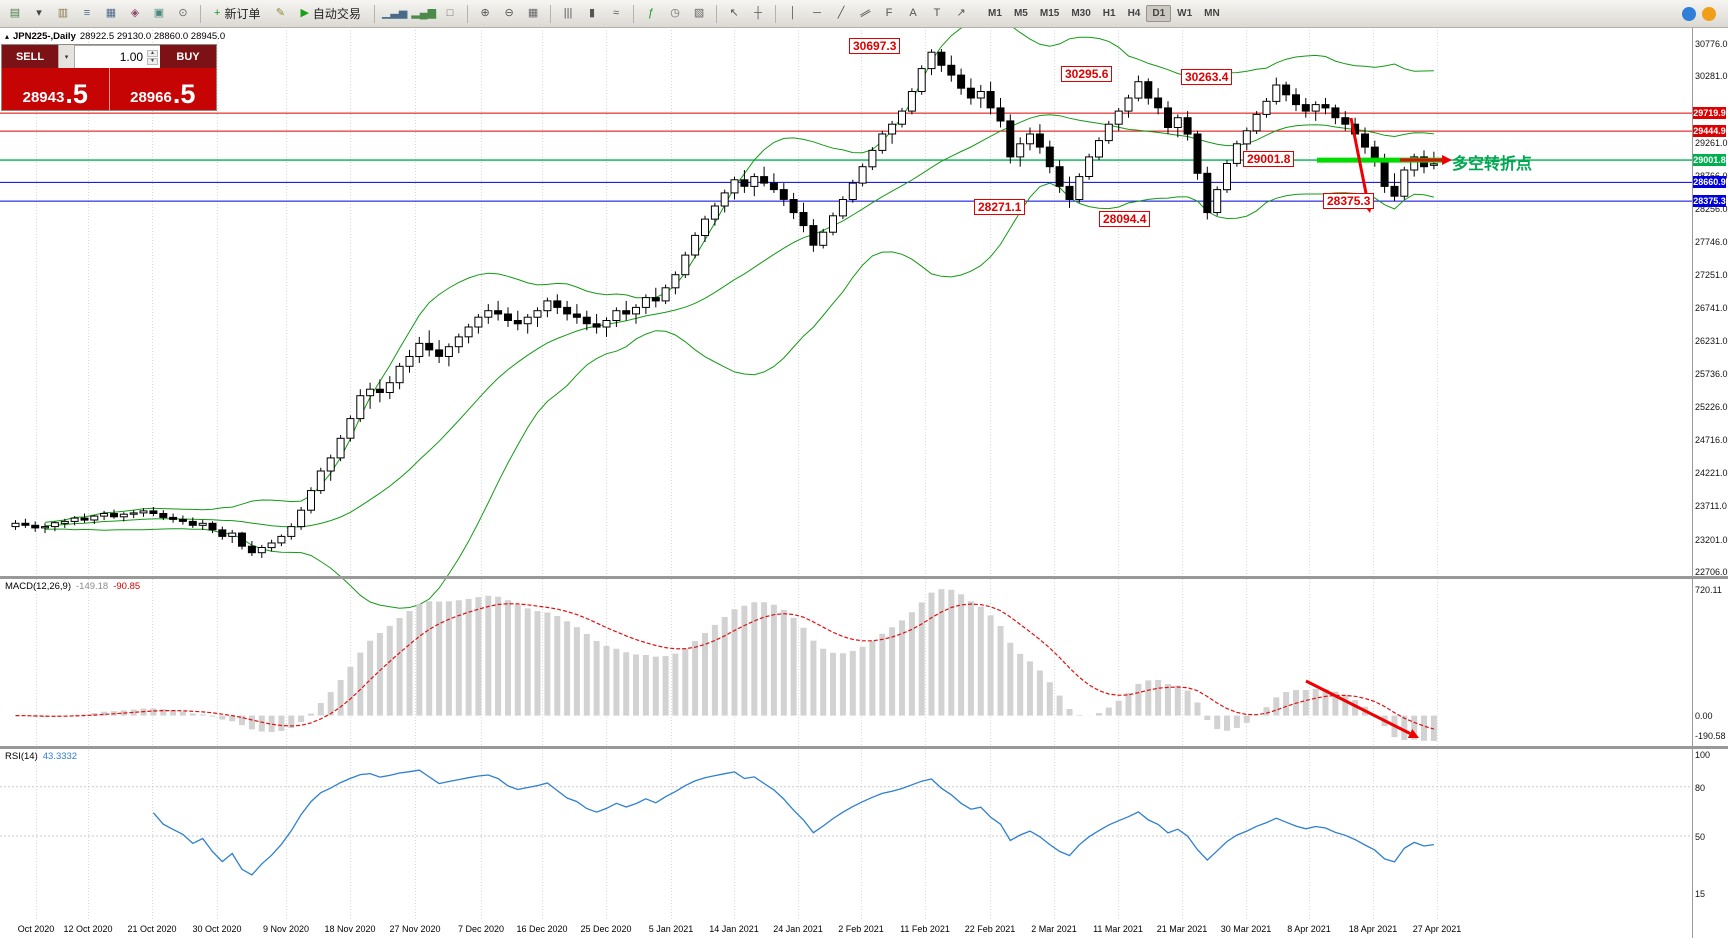 The image size is (1728, 938). What do you see at coordinates (38, 586) in the screenshot?
I see `macd-name: MACD(12,26,9)` at bounding box center [38, 586].